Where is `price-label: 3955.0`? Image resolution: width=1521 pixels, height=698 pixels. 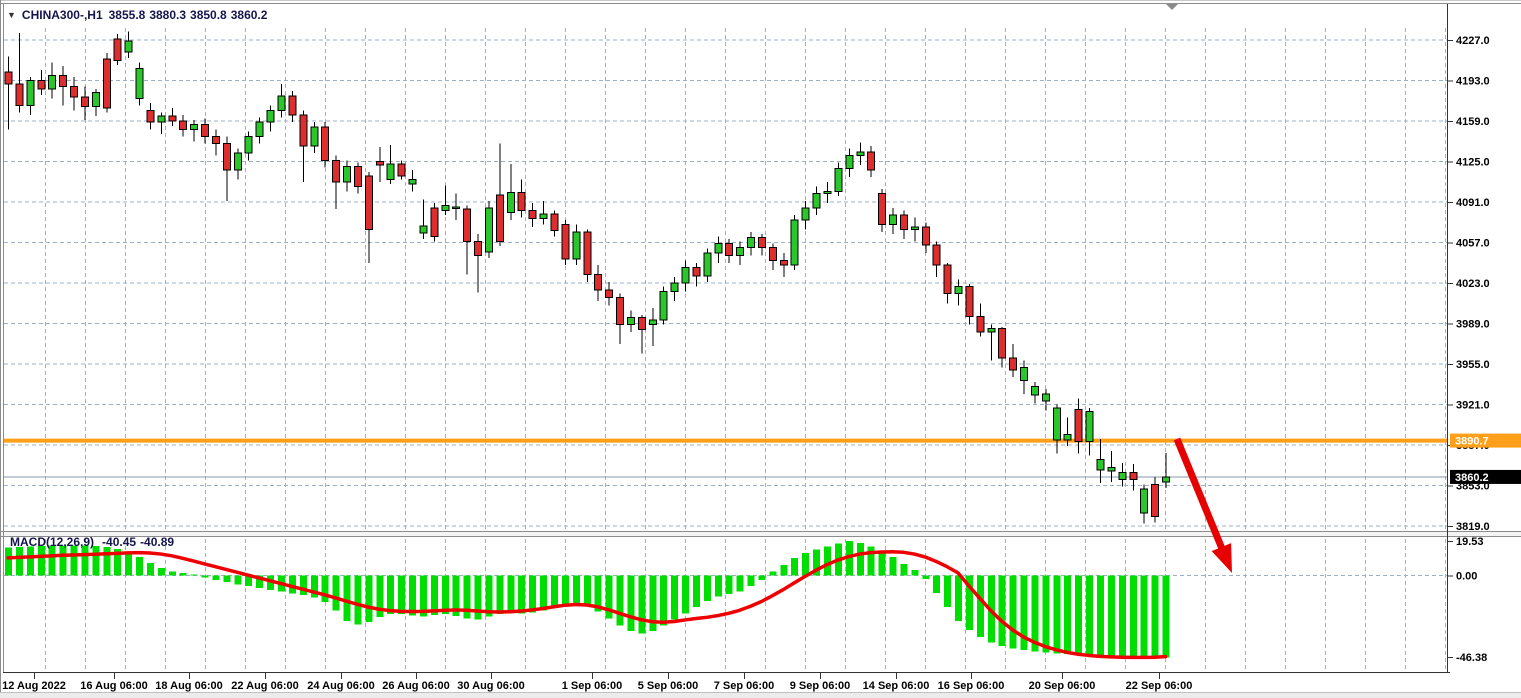 price-label: 3955.0 is located at coordinates (1473, 365).